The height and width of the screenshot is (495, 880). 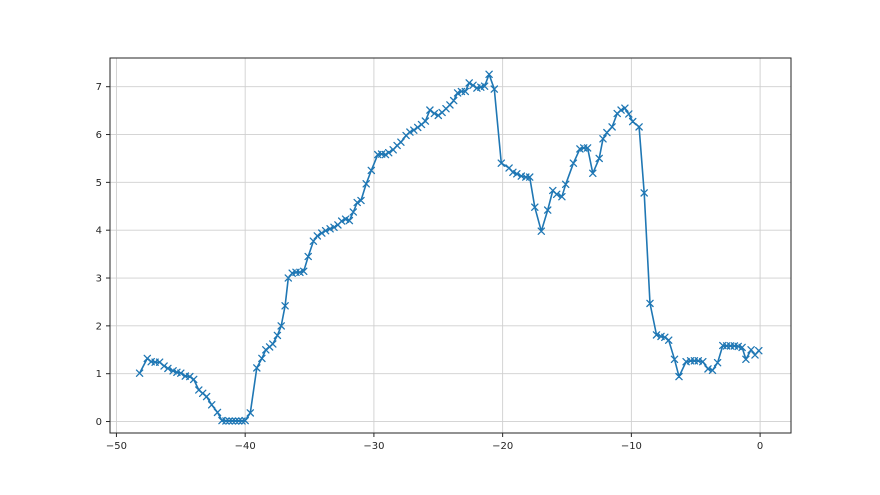 I want to click on y-tick-label: 5, so click(x=99, y=183).